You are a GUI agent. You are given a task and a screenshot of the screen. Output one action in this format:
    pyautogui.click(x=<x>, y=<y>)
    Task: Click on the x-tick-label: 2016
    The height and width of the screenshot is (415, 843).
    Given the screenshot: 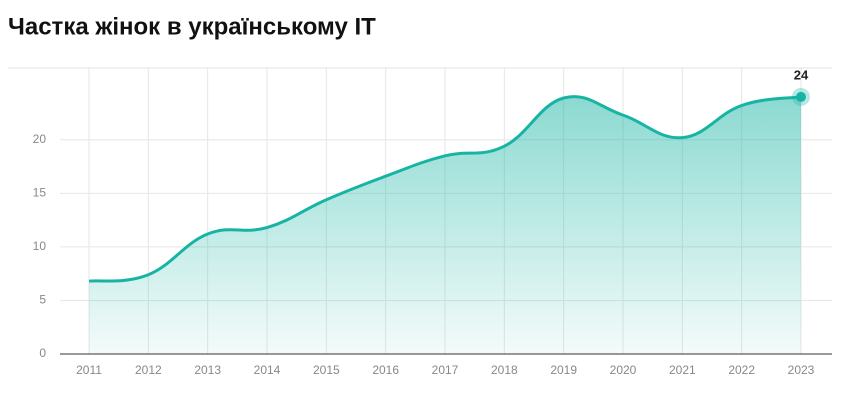 What is the action you would take?
    pyautogui.click(x=385, y=370)
    